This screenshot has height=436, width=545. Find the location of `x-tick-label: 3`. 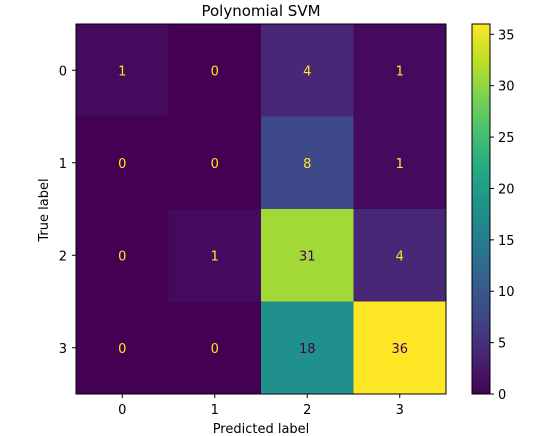

x-tick-label: 3 is located at coordinates (400, 410).